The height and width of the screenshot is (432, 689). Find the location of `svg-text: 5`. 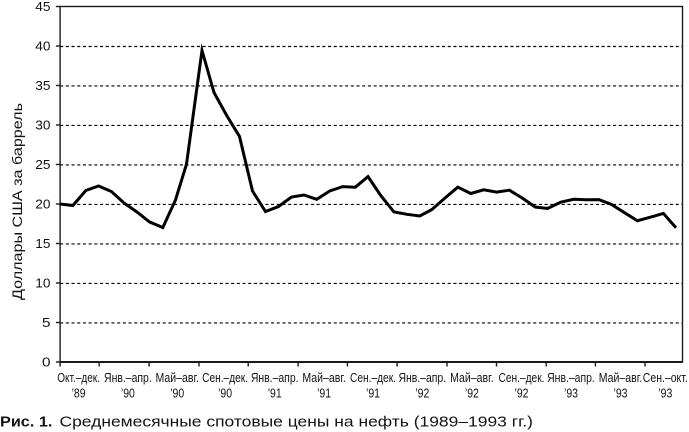

svg-text: 5 is located at coordinates (46, 322).